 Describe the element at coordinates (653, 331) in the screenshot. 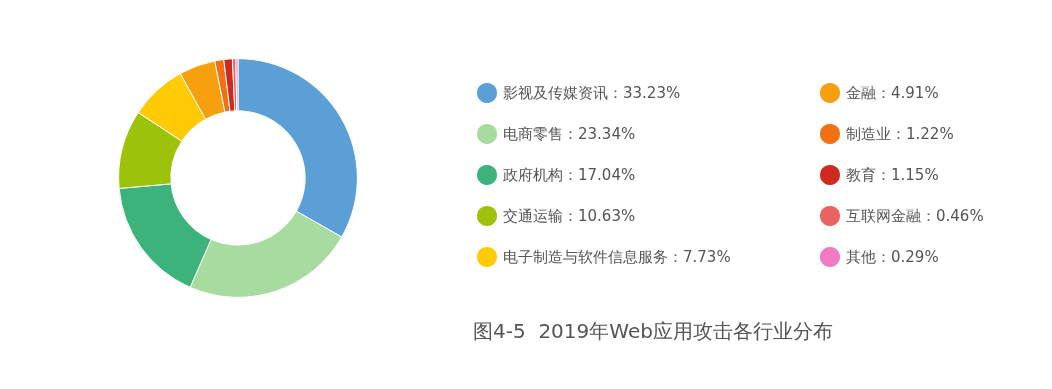

I see `text: 图4-5 2019年Web应用攻击各行业分布` at that location.